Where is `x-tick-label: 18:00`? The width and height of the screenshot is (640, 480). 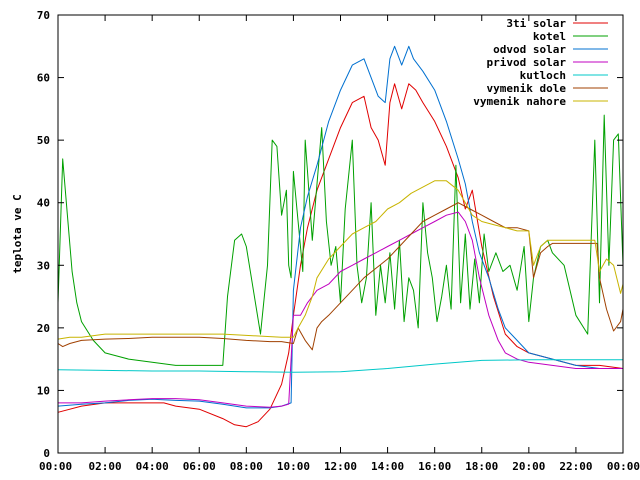
x-tick-label: 18:00 is located at coordinates (481, 466).